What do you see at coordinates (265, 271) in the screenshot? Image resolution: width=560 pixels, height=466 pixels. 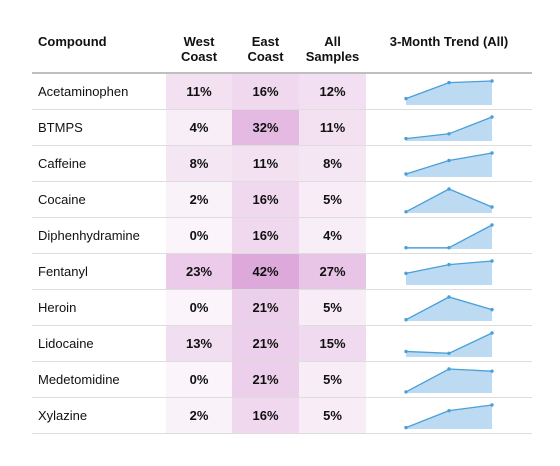 I see `value-cell-east: 42%` at bounding box center [265, 271].